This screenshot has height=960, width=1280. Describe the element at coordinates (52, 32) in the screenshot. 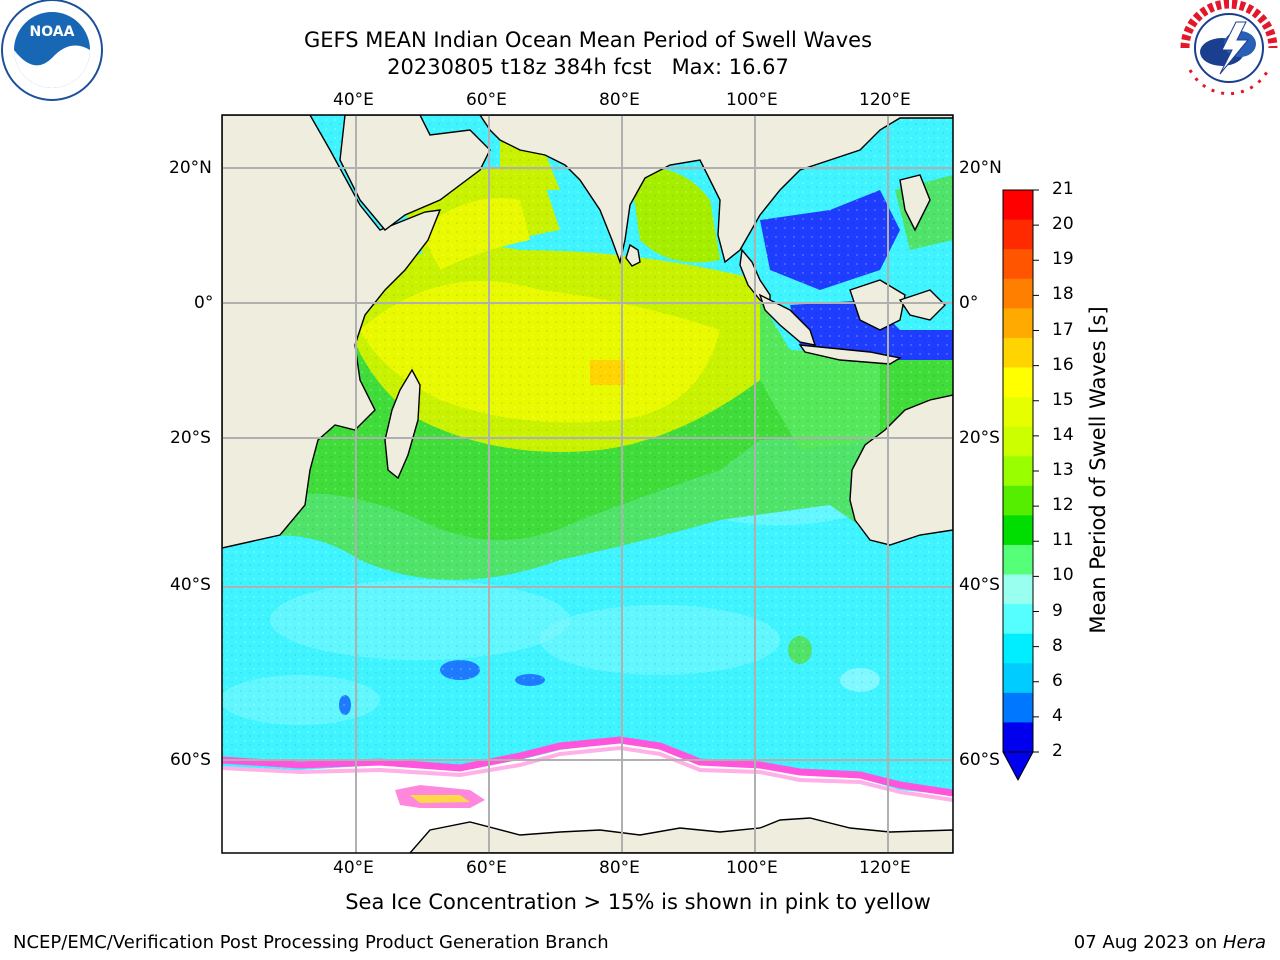

I see `noaa-logo-text: NOAA` at that location.